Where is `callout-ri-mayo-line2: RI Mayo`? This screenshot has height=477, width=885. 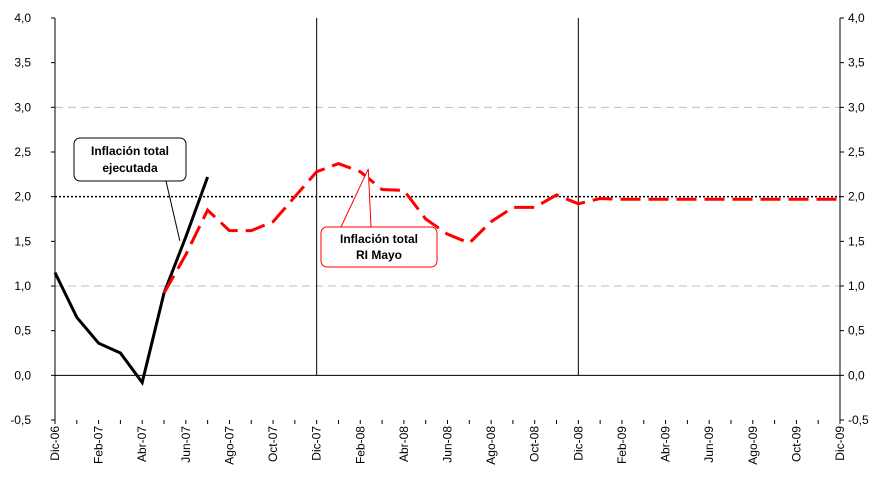
callout-ri-mayo-line2: RI Mayo is located at coordinates (379, 255).